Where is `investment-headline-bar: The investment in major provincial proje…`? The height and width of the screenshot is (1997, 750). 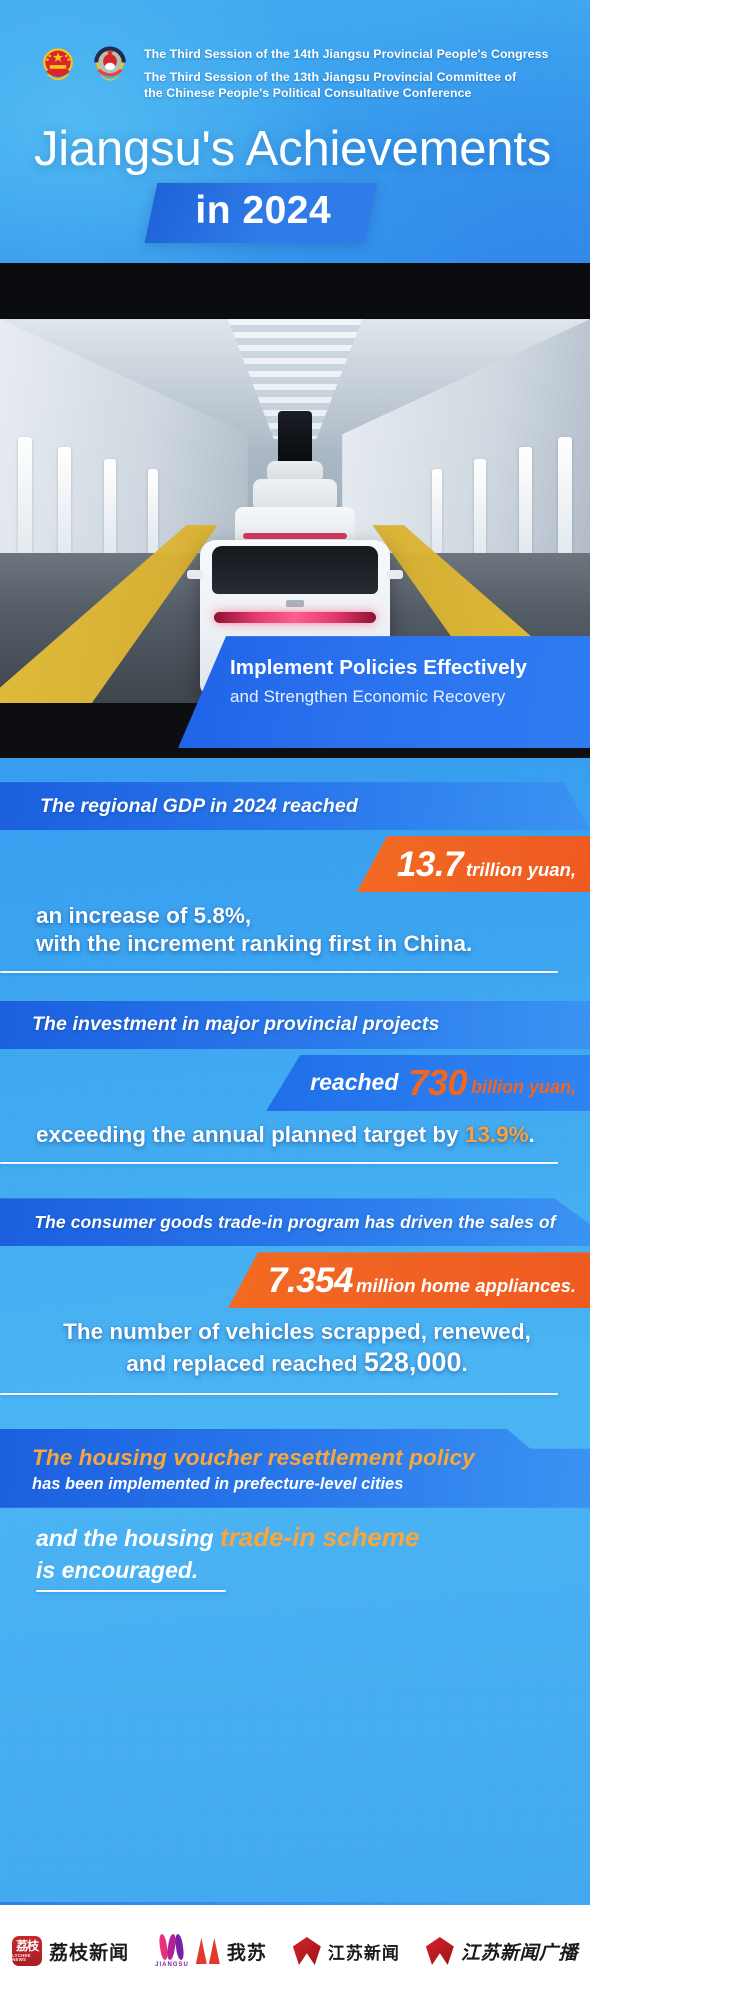
investment-headline-bar: The investment in major provincial proje… is located at coordinates (295, 1024).